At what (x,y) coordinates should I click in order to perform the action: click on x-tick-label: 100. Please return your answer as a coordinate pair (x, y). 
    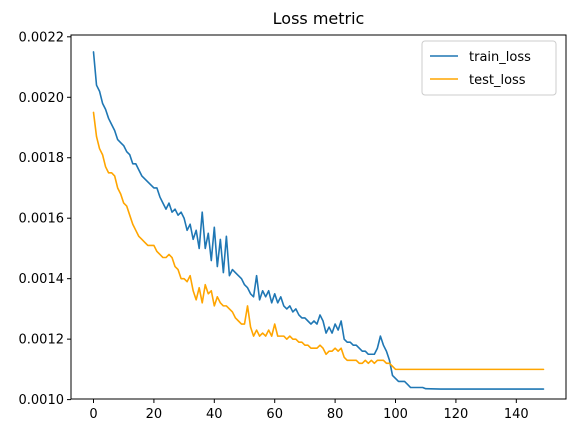
    Looking at the image, I should click on (395, 414).